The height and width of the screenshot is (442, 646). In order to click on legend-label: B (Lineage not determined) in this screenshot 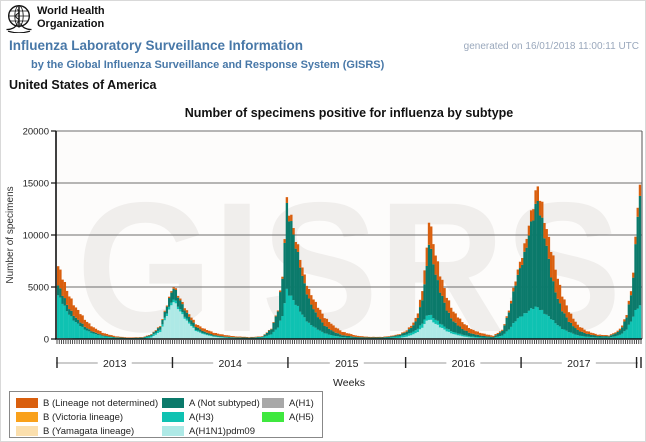, I will do `click(101, 403)`.